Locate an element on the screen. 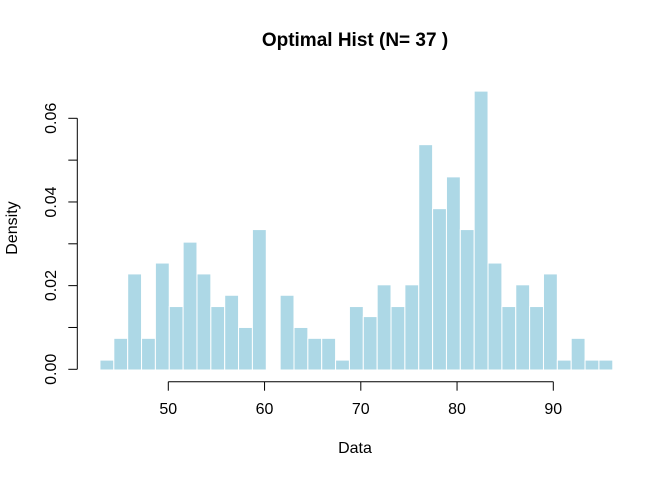  y-axis-tick-label: 0.04 is located at coordinates (51, 201).